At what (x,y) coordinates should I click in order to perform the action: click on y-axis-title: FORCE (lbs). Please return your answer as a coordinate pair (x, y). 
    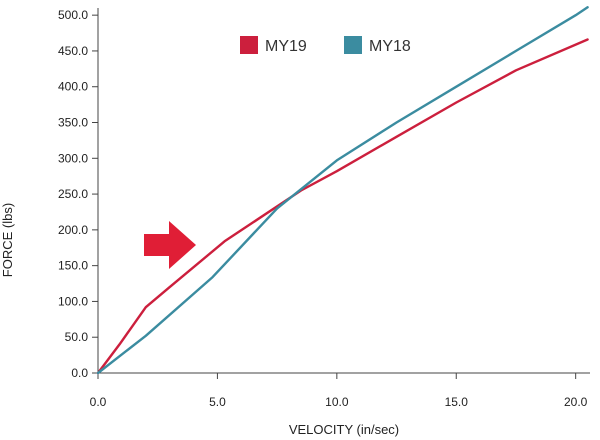
    Looking at the image, I should click on (7, 240).